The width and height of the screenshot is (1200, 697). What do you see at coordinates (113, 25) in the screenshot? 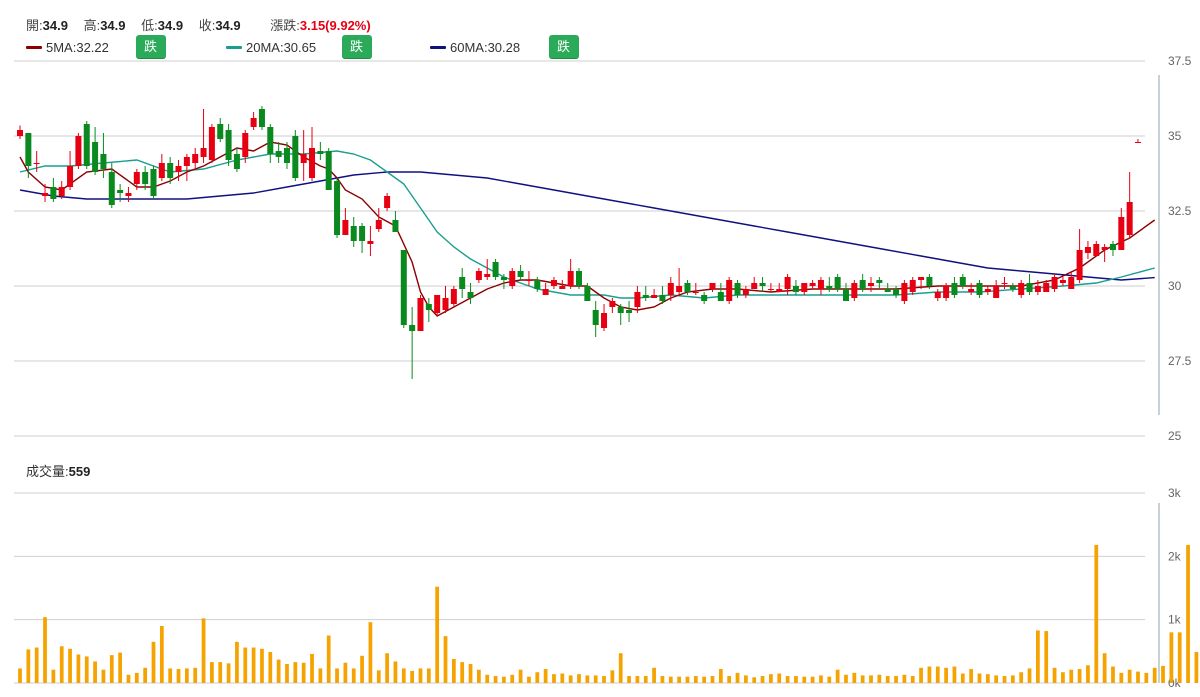
I see `high-value: 34.9` at bounding box center [113, 25].